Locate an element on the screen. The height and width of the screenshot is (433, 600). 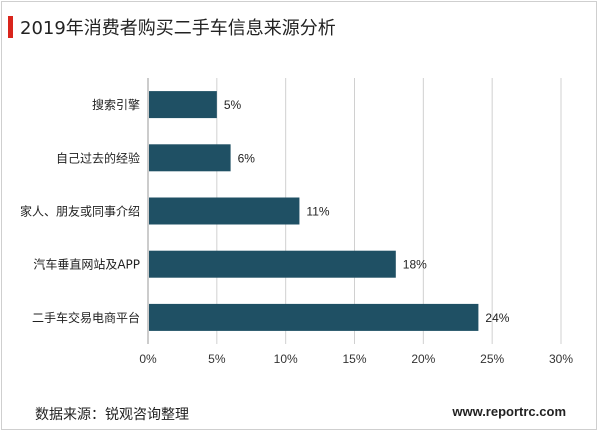
x-tick-label: 15% is located at coordinates (354, 359).